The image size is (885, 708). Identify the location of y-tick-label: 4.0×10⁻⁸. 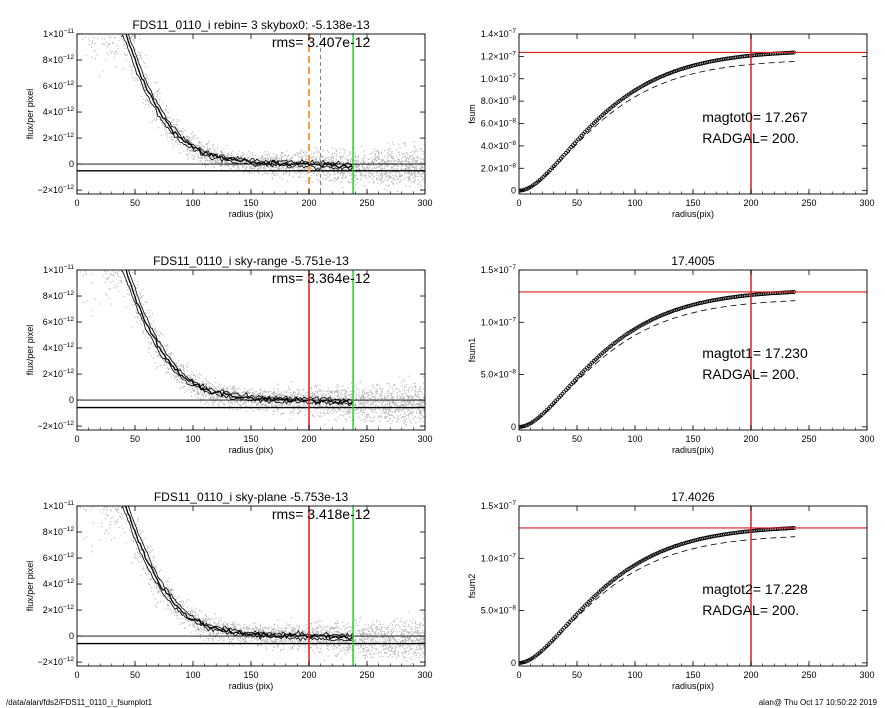
(499, 145).